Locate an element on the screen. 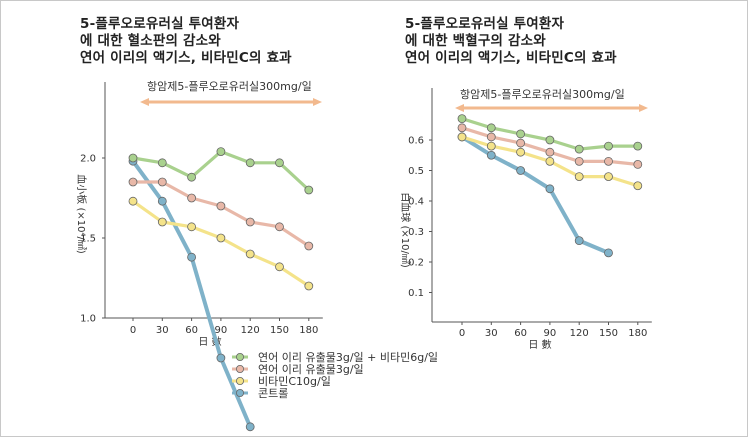 This screenshot has height=437, width=748. right-title-line2: 에 대한 백혈구의 감소와 is located at coordinates (475, 41).